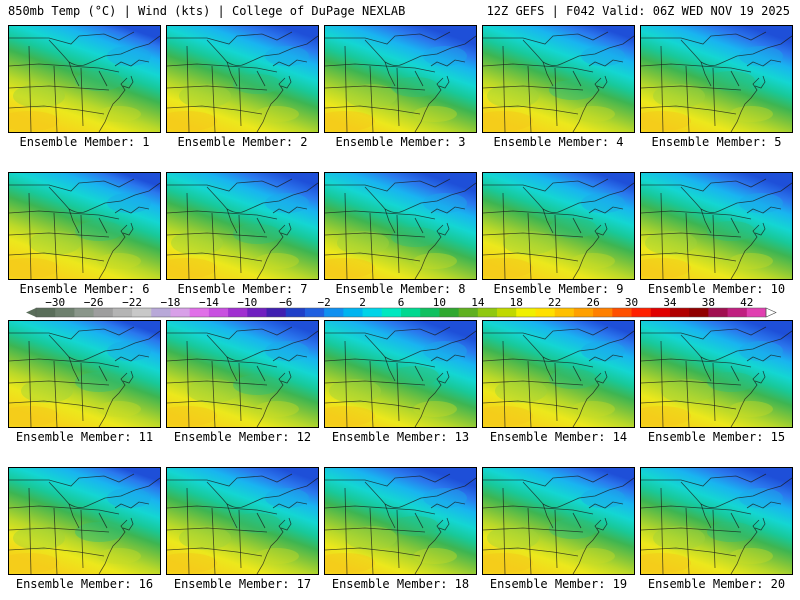  Describe the element at coordinates (716, 289) in the screenshot. I see `ensemble-member-label: Ensemble Member: 10` at that location.